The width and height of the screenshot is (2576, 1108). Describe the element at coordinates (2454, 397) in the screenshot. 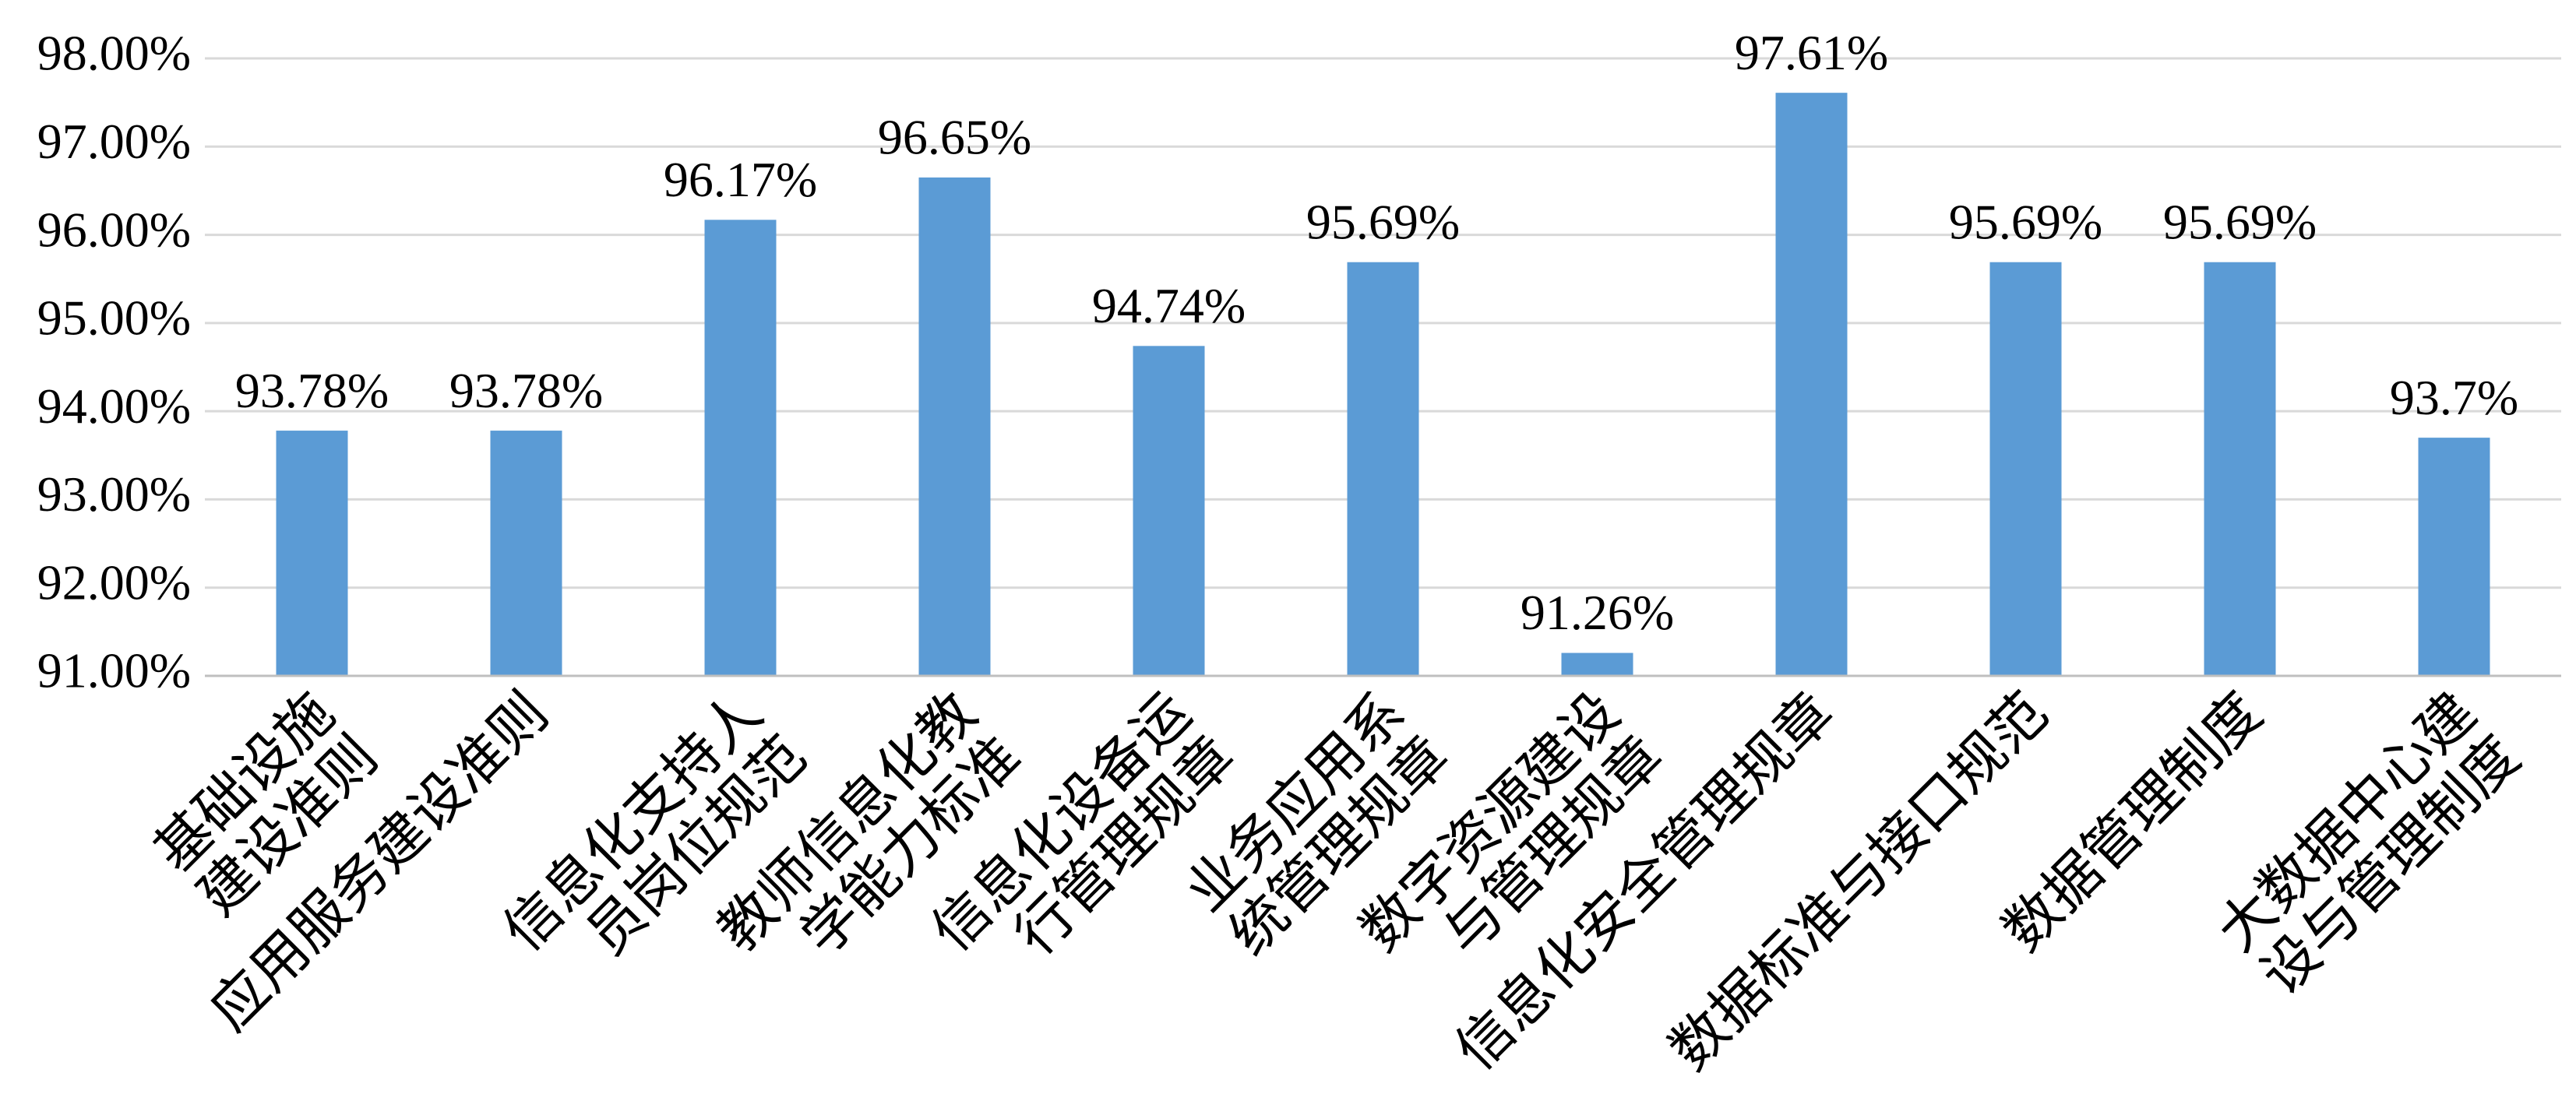

I see `value-label: 93.7%` at that location.